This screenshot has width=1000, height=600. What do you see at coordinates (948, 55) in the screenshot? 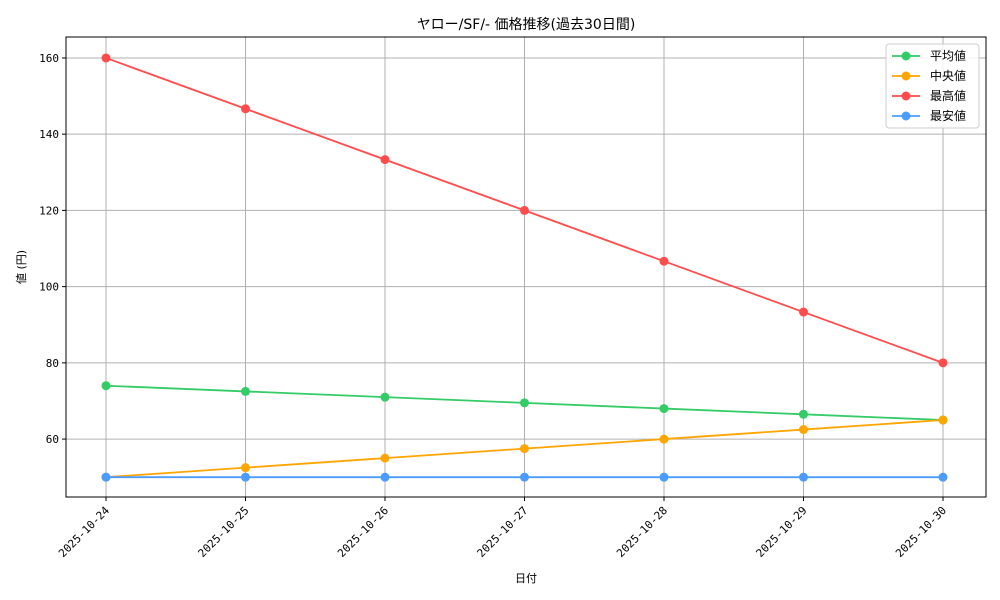
I see `svg-text: 平均値` at bounding box center [948, 55].